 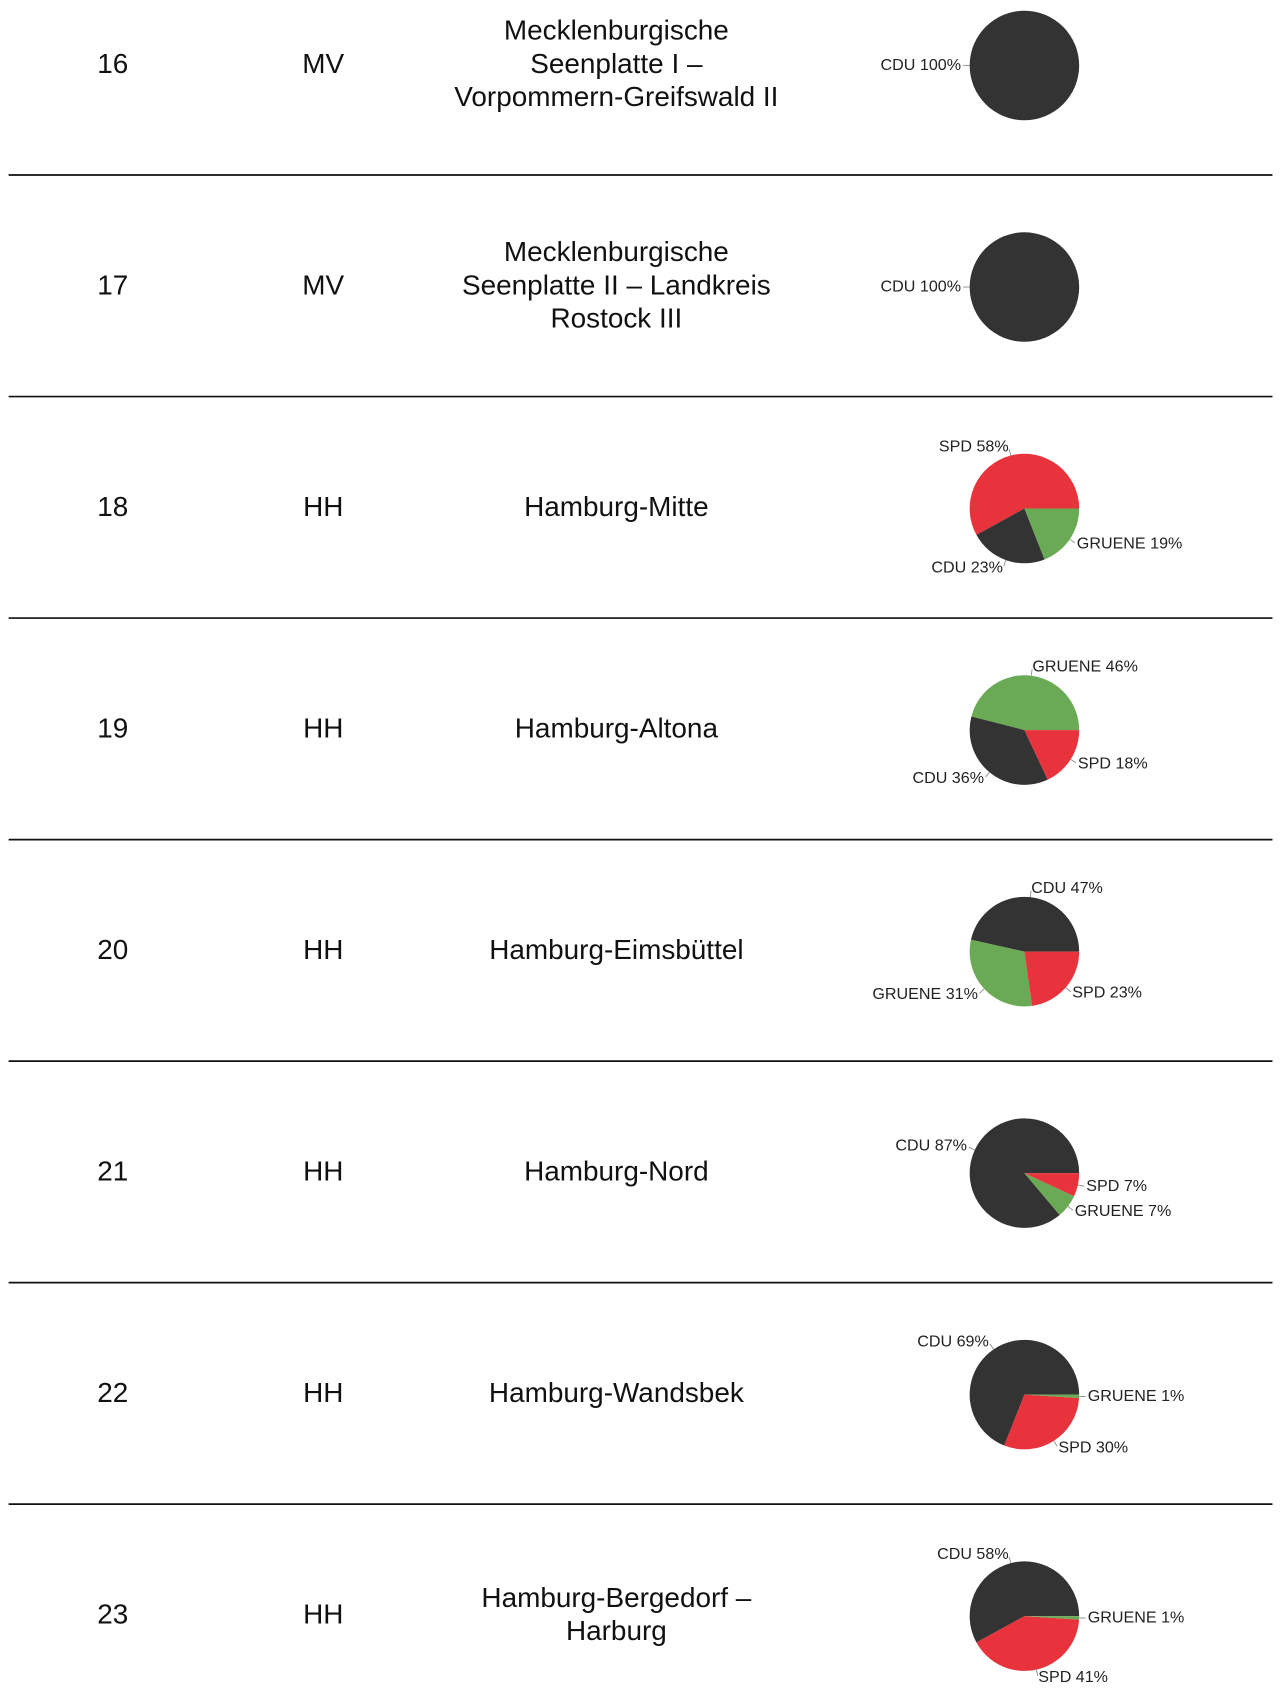 What do you see at coordinates (931, 1146) in the screenshot?
I see `slice-label: CDU 87%` at bounding box center [931, 1146].